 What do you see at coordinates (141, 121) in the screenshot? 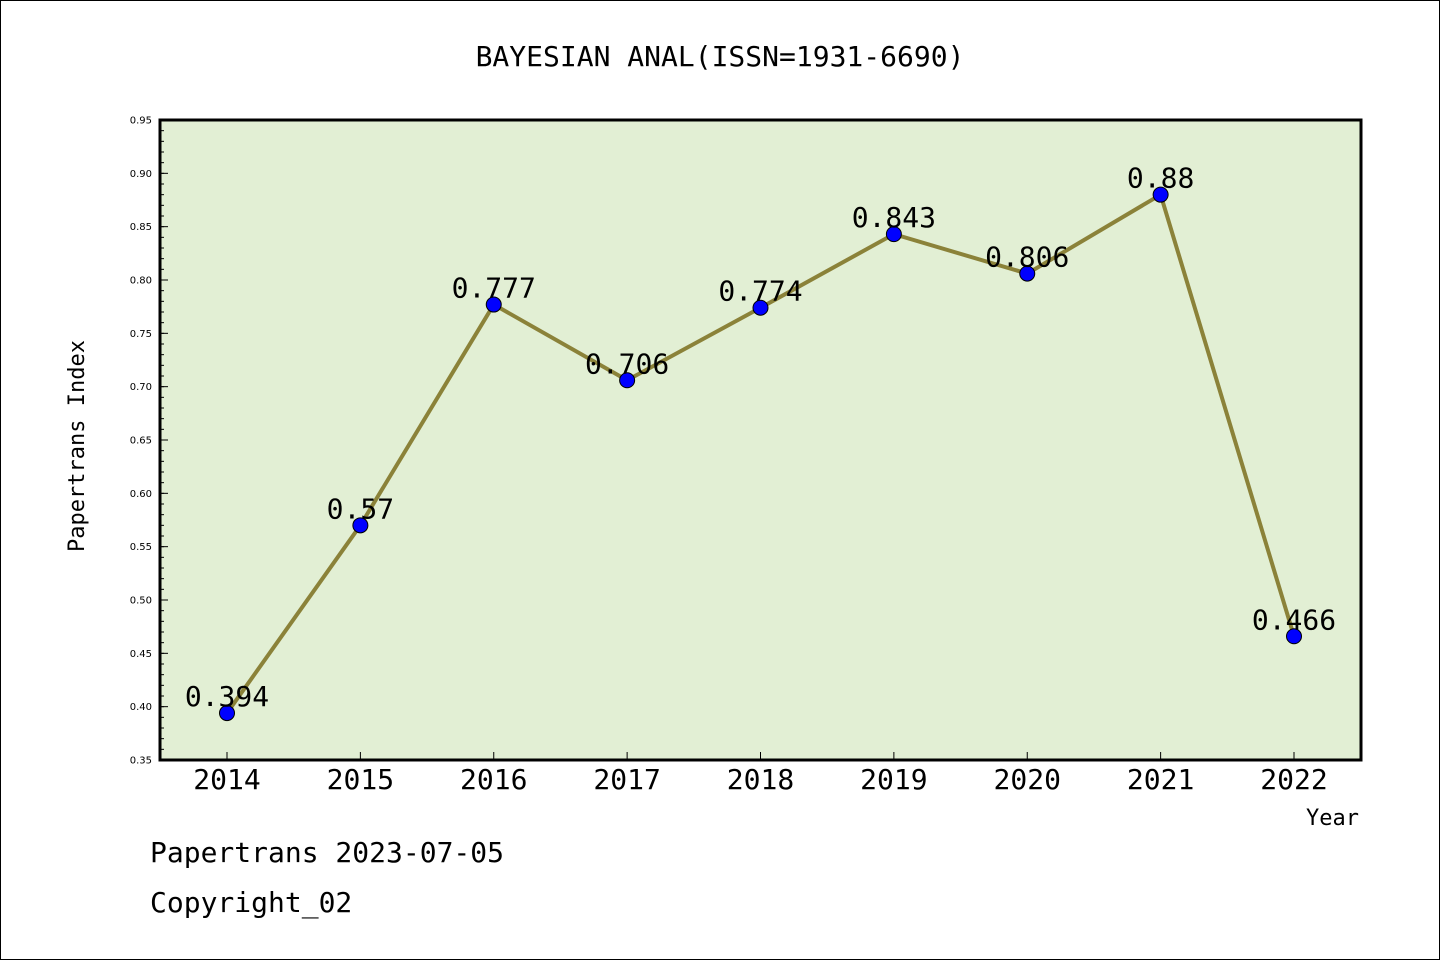
I see `y-tick-label: 0.95` at bounding box center [141, 121].